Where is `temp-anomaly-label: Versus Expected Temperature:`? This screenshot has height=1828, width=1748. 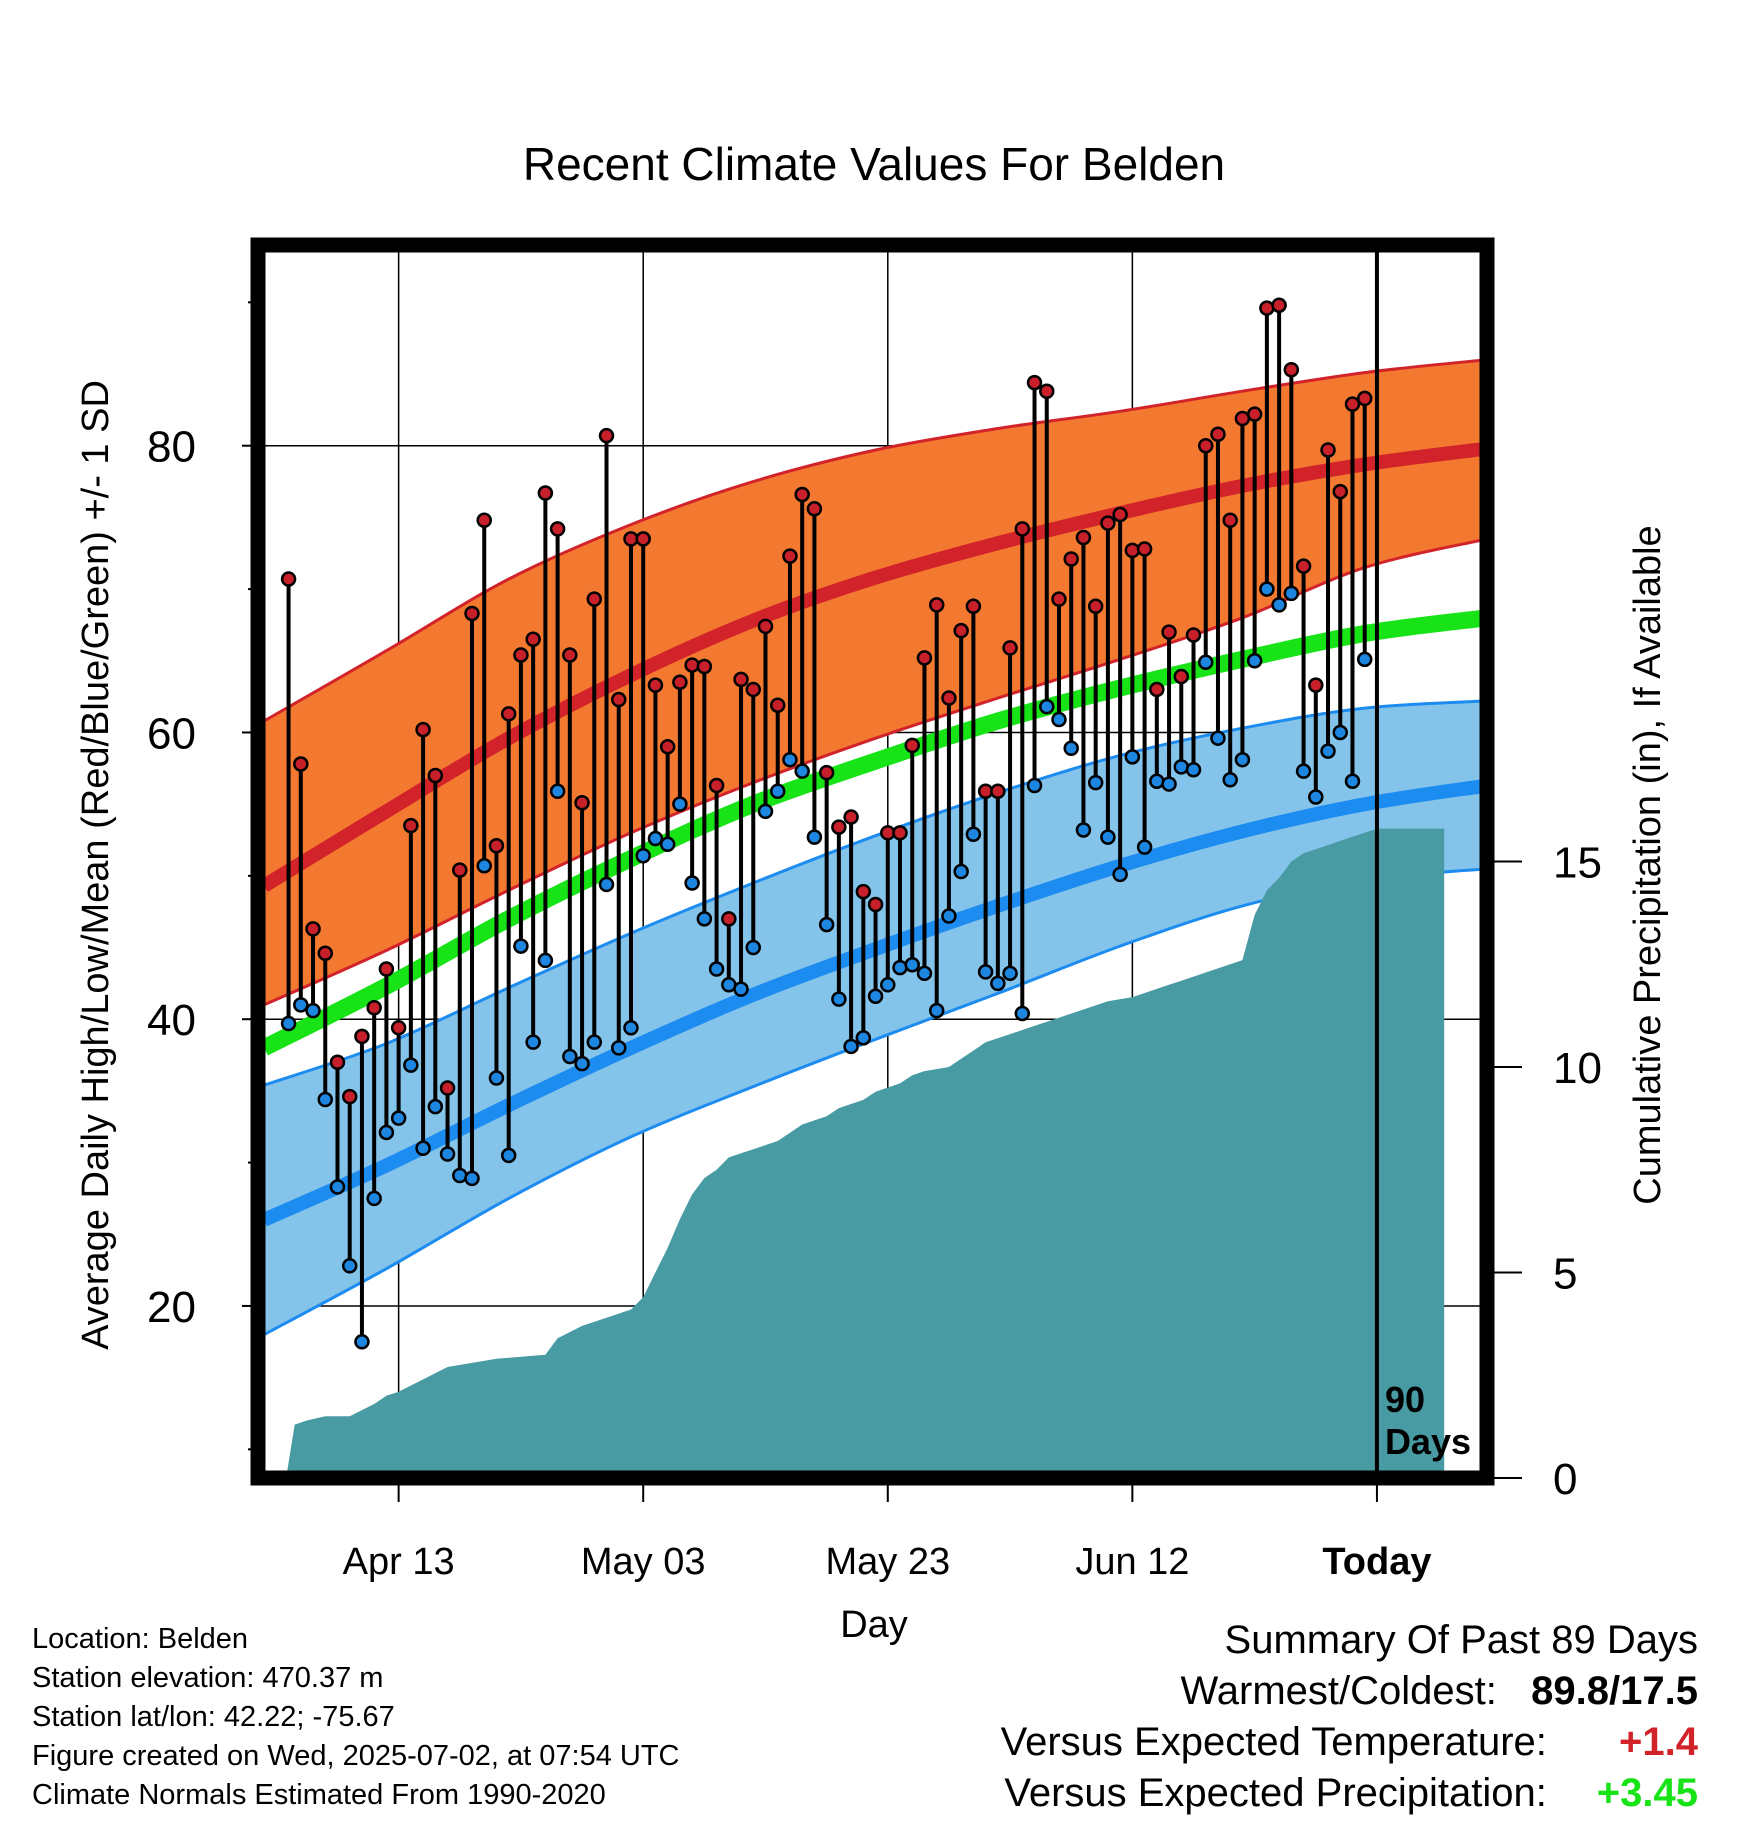 temp-anomaly-label: Versus Expected Temperature: is located at coordinates (1273, 1742).